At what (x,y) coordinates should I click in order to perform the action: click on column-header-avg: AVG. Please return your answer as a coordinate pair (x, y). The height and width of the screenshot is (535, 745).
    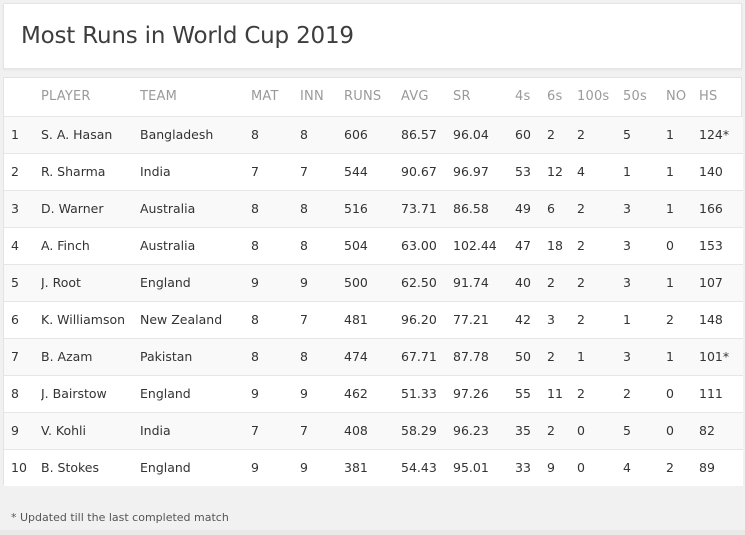
    Looking at the image, I should click on (415, 97).